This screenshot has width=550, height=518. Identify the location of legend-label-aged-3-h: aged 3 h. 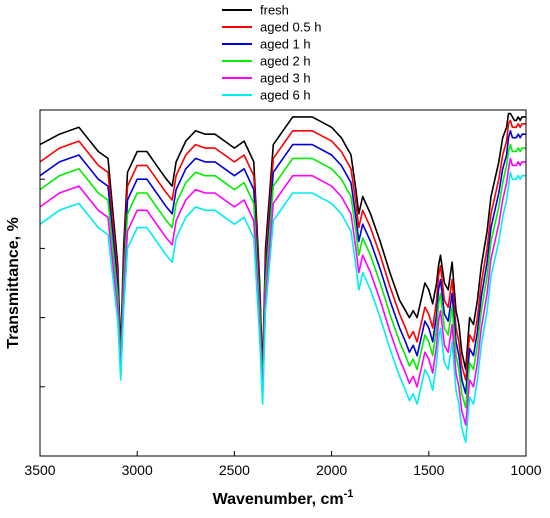
(285, 78).